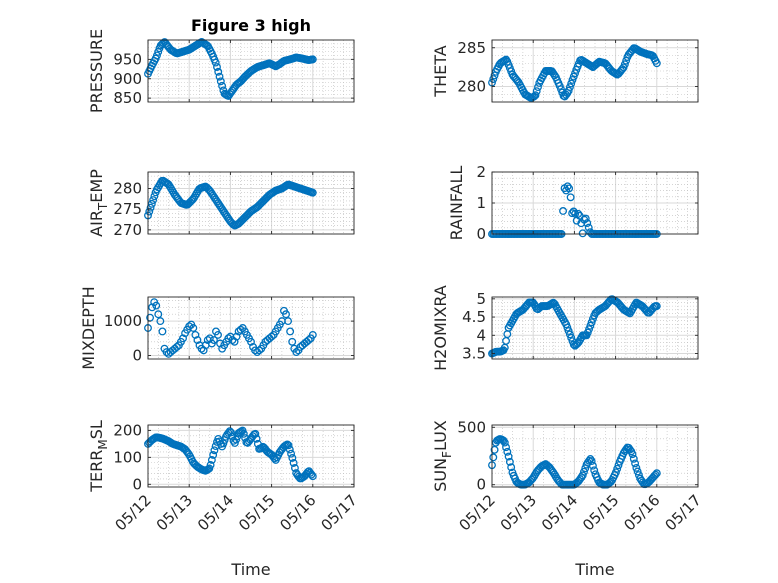 This screenshot has width=778, height=583. Describe the element at coordinates (217, 328) in the screenshot. I see `mixdepth-axes: 0 1000 MIXDEPTH` at that location.